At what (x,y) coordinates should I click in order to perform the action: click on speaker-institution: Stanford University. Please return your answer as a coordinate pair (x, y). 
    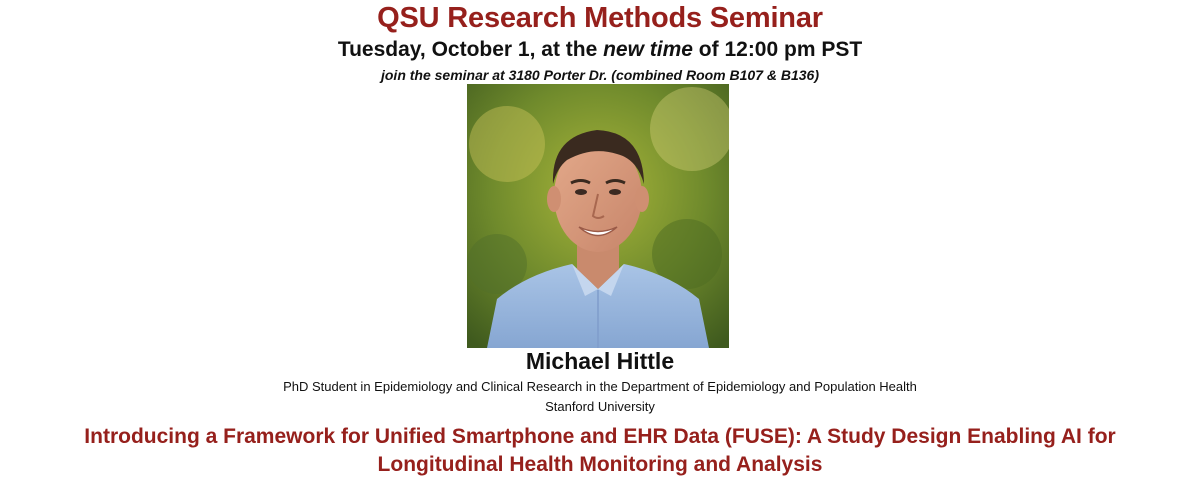
    Looking at the image, I should click on (600, 406).